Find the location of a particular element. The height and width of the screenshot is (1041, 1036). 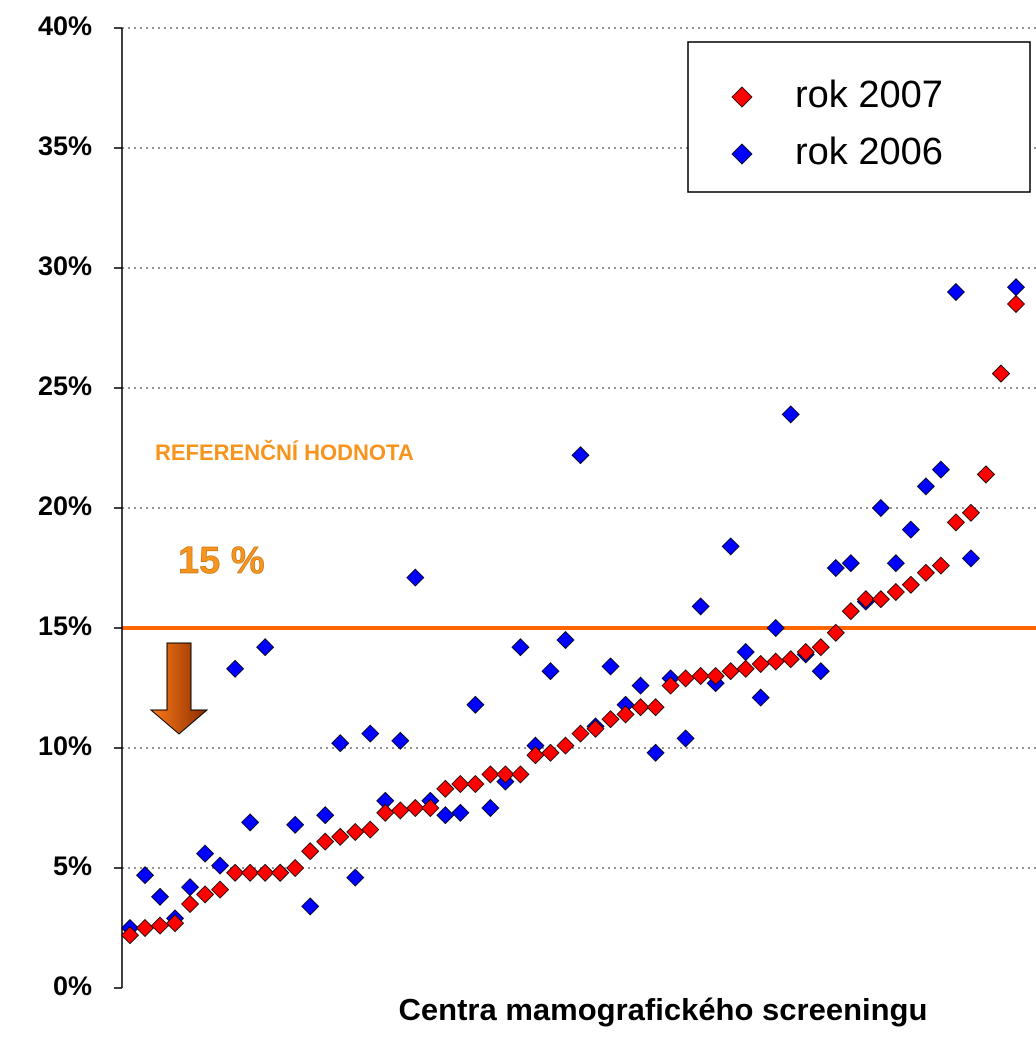

legend-label: rok 2006 is located at coordinates (869, 152).